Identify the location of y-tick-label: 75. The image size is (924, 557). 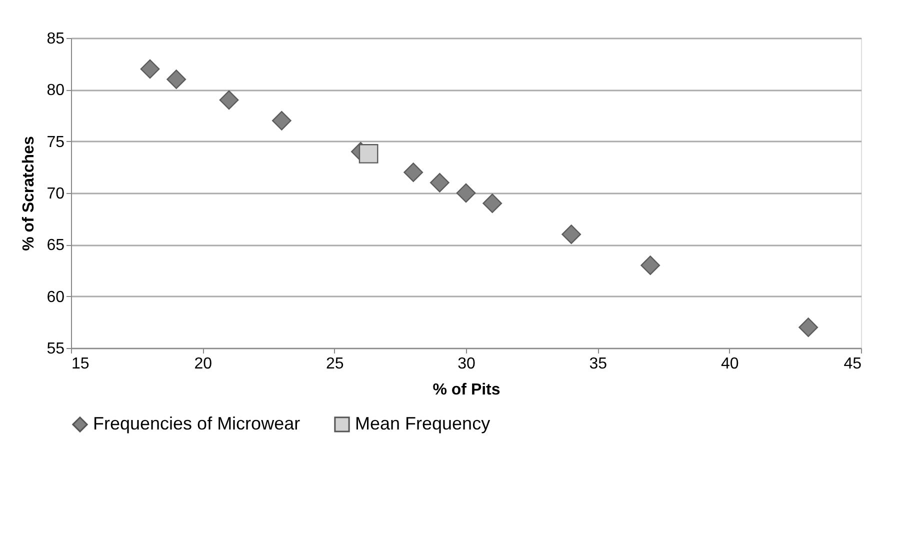
(55, 142).